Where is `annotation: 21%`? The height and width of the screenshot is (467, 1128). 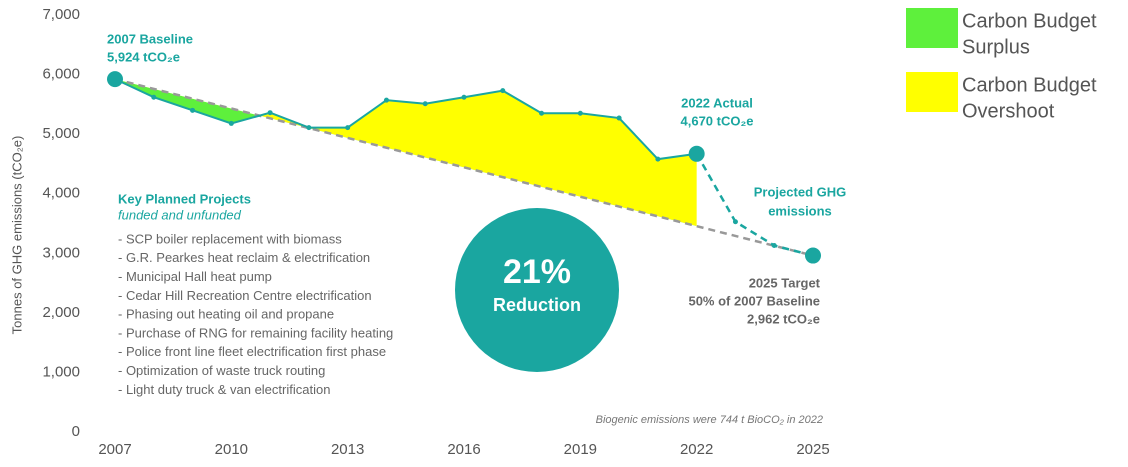
annotation: 21% is located at coordinates (537, 272).